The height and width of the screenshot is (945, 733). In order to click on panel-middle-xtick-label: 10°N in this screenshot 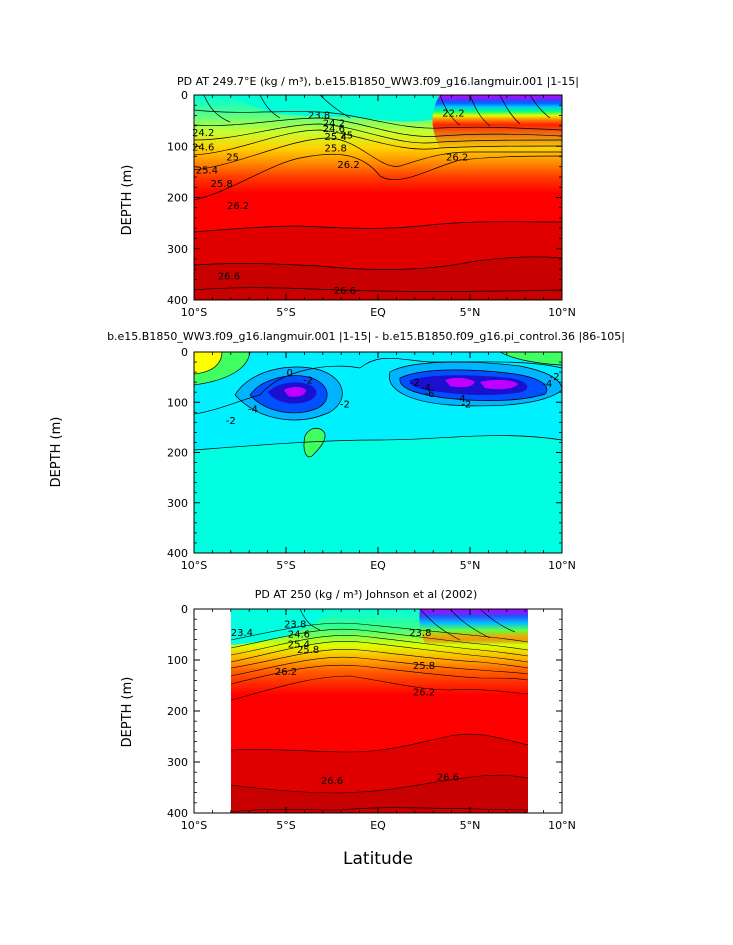, I will do `click(562, 565)`.